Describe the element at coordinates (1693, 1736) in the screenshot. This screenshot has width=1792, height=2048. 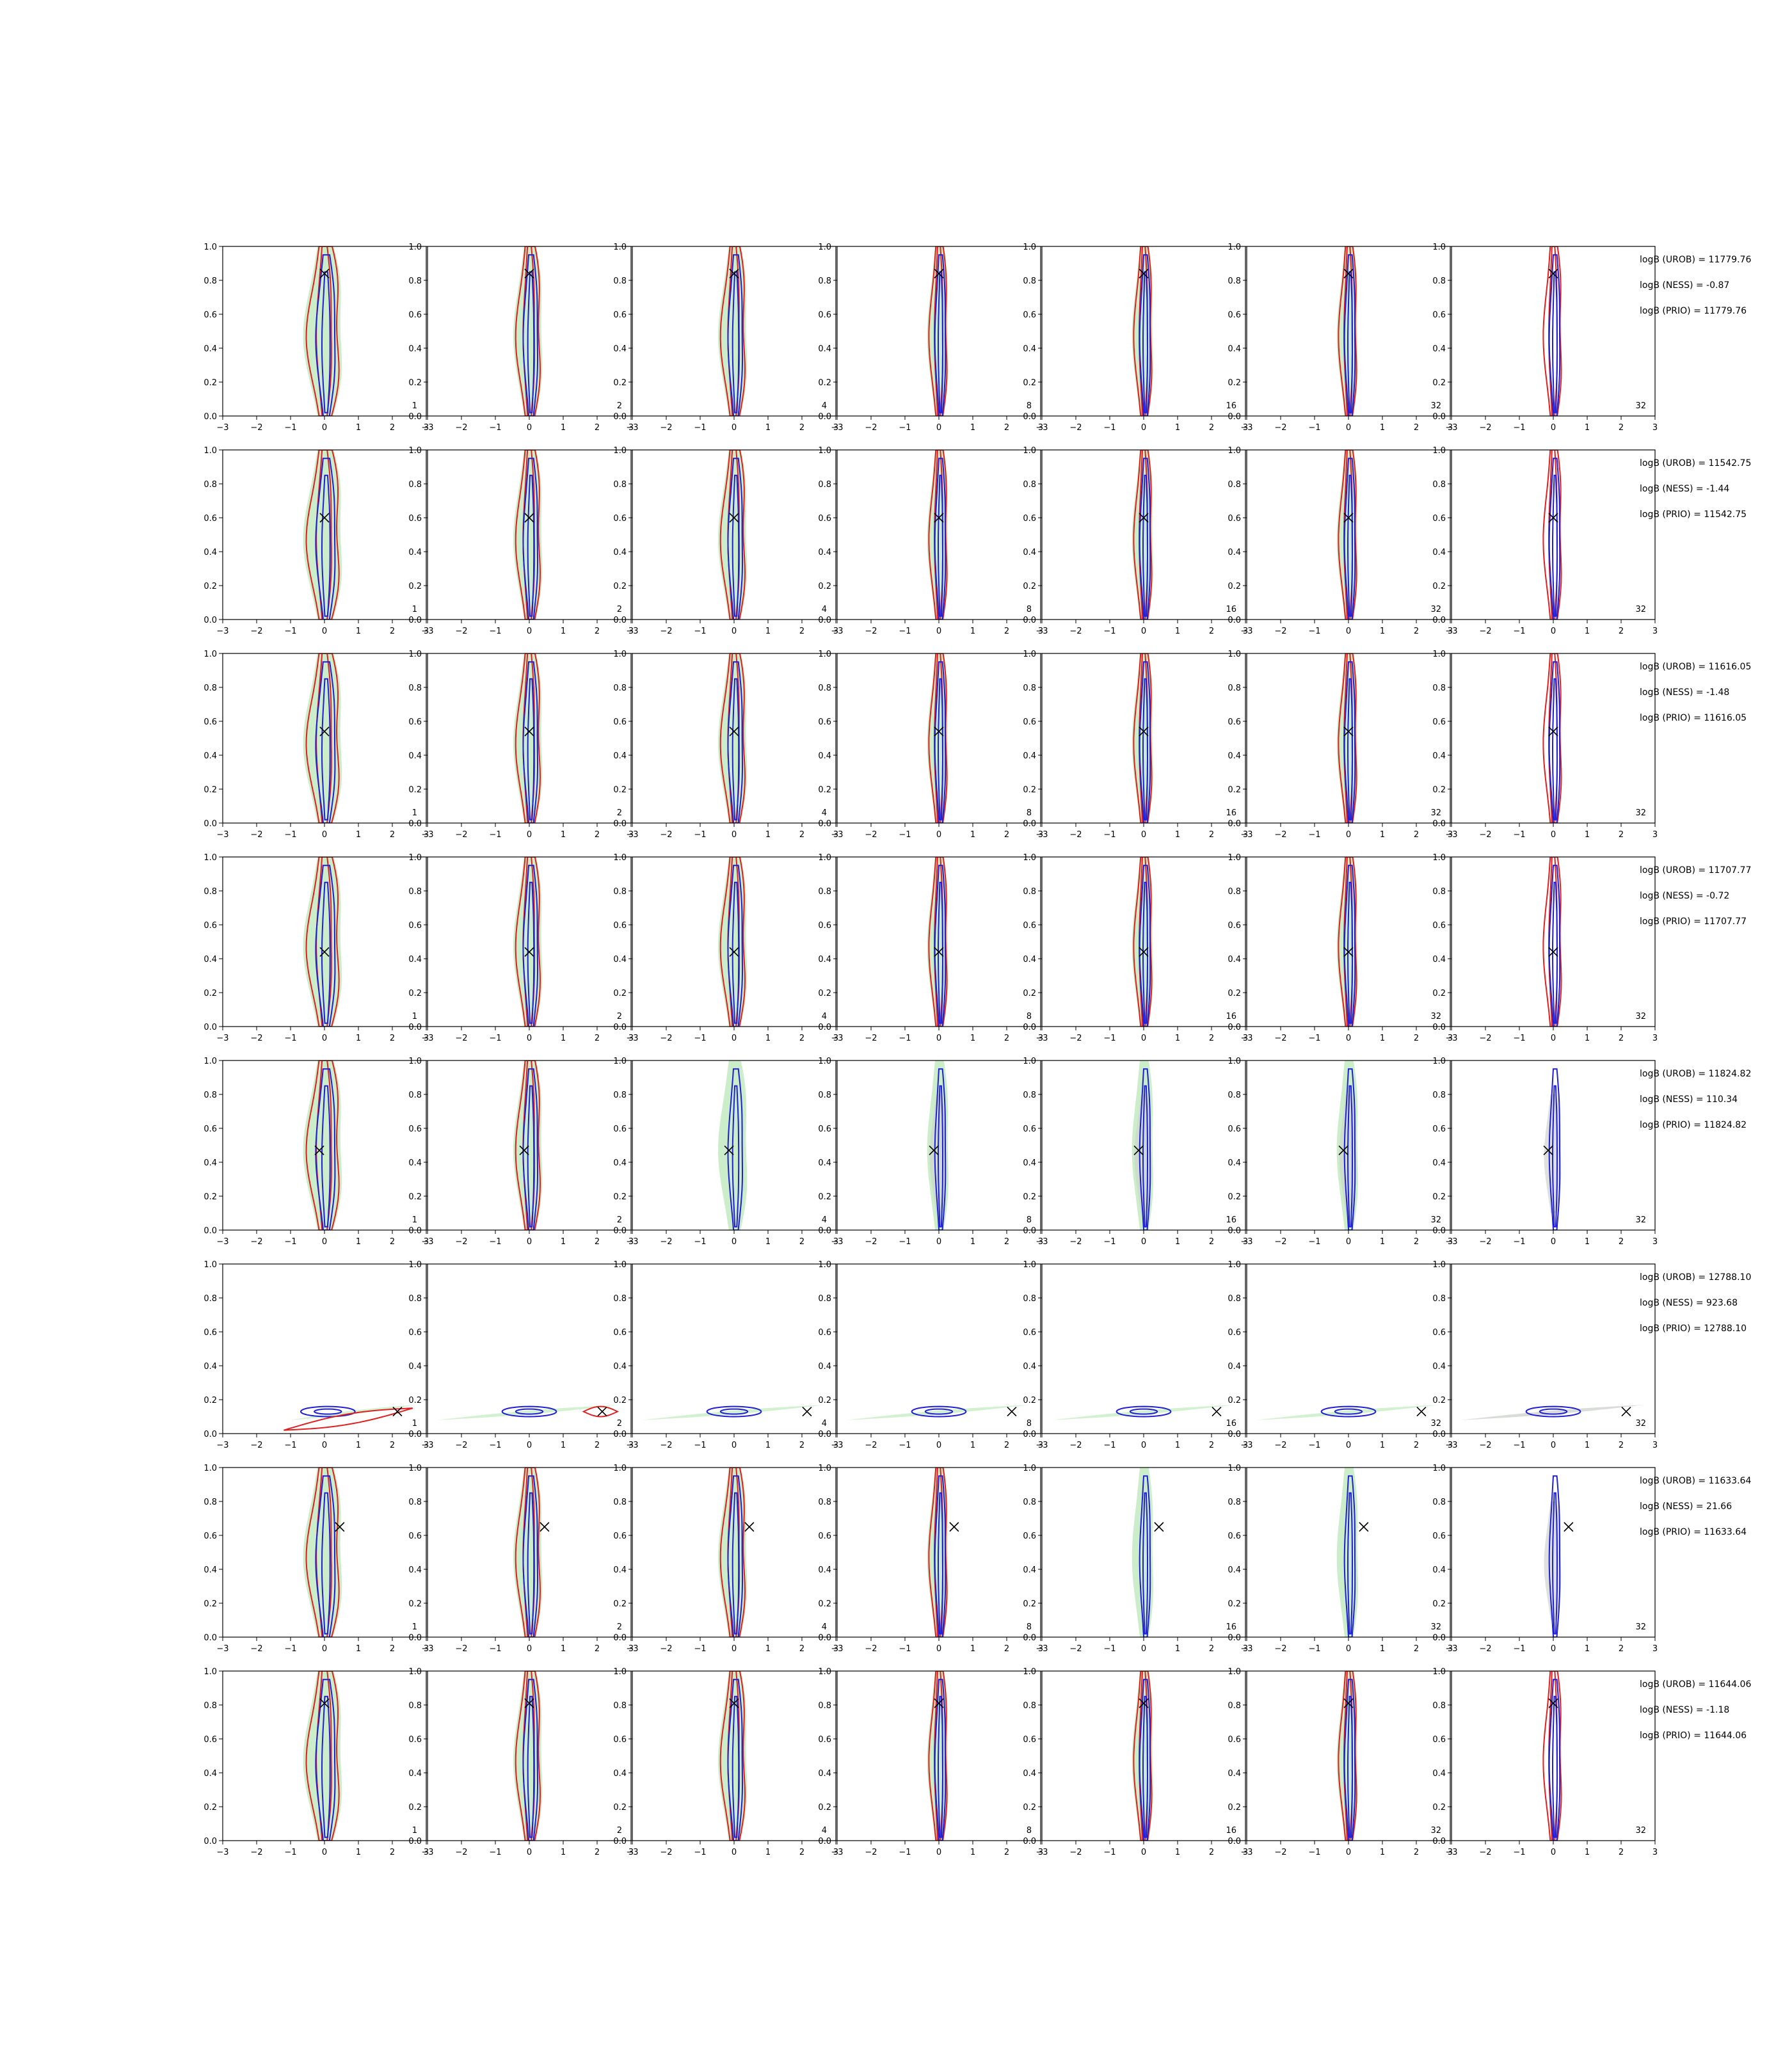
I see `stat-text-r8-3: logB (PRIO) = 11644.06` at that location.